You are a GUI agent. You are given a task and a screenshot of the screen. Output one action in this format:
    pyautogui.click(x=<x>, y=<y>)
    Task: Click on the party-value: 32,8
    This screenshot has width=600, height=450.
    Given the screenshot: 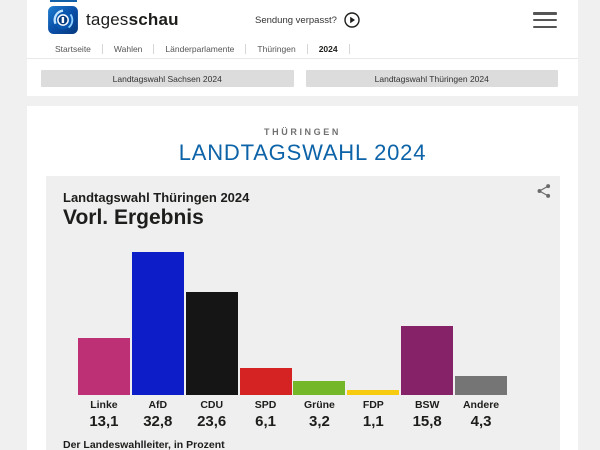 What is the action you would take?
    pyautogui.click(x=158, y=421)
    